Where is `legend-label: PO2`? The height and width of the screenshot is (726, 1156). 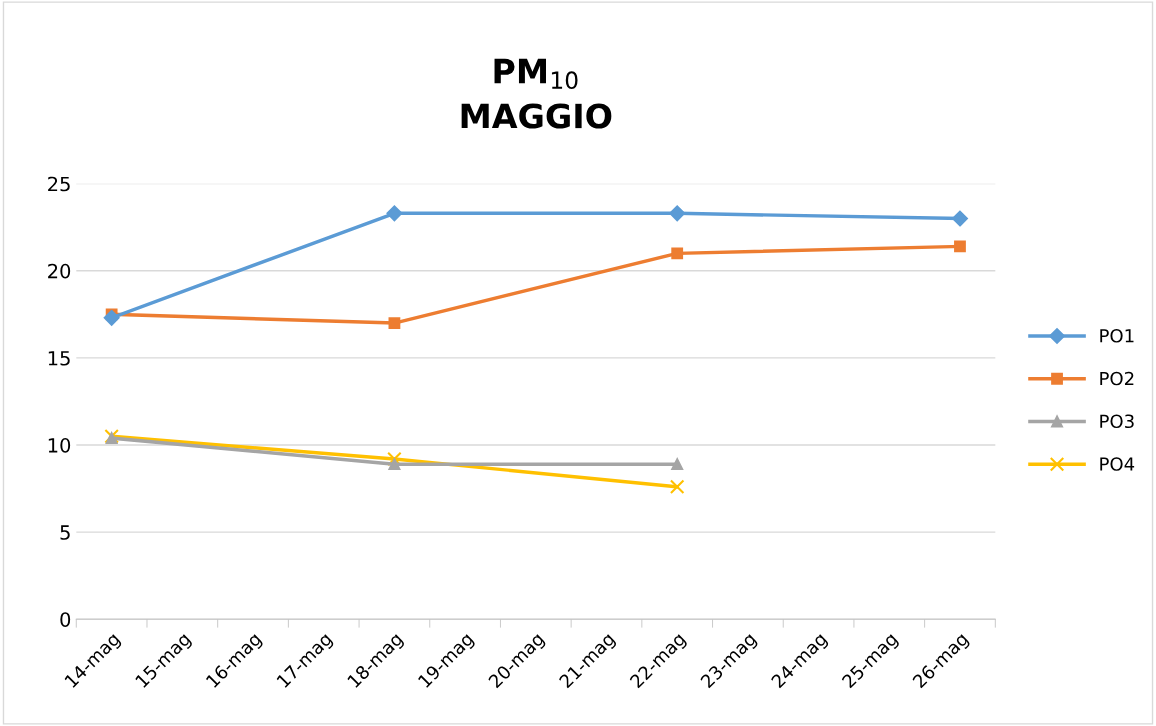
legend-label: PO2 is located at coordinates (1117, 378).